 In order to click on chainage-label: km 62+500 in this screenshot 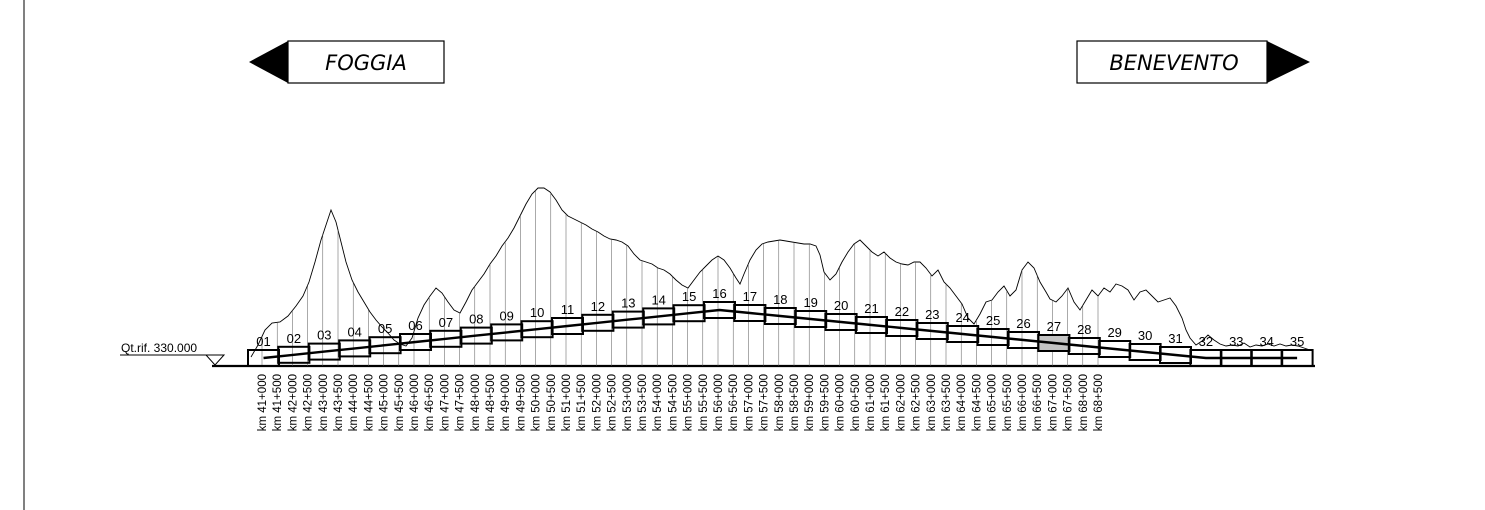, I will do `click(917, 402)`.